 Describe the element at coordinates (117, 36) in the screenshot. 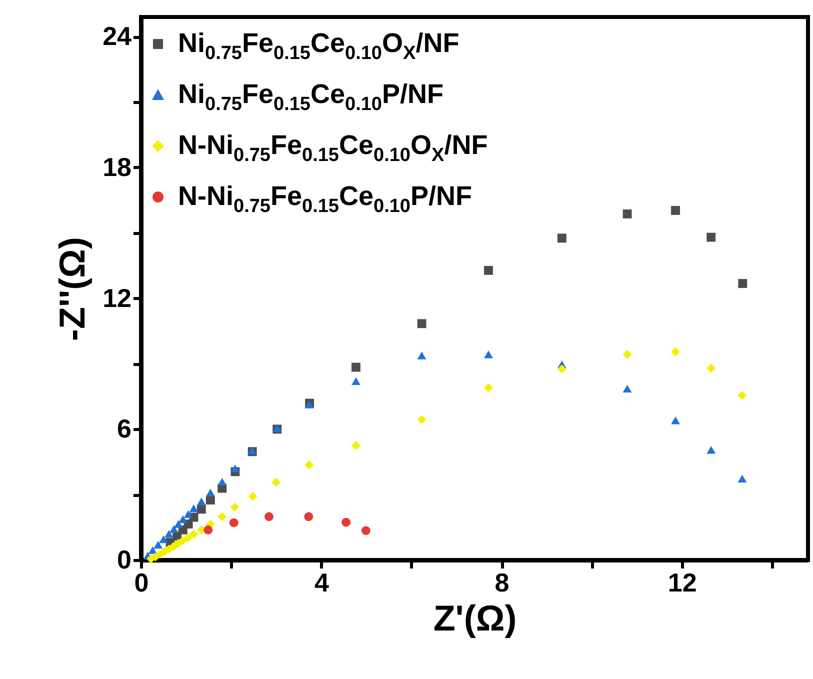

I see `y-tick-label: 24` at that location.